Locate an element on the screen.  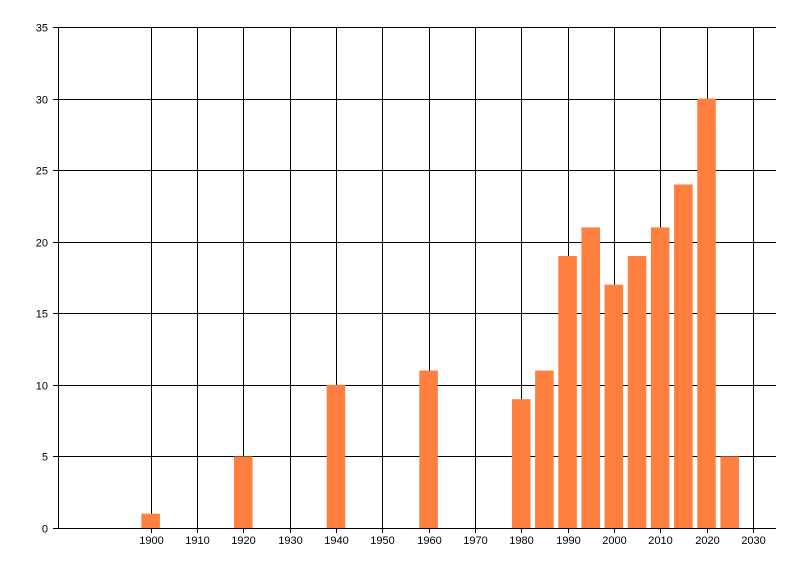
x-tick-label: 1910 is located at coordinates (197, 541).